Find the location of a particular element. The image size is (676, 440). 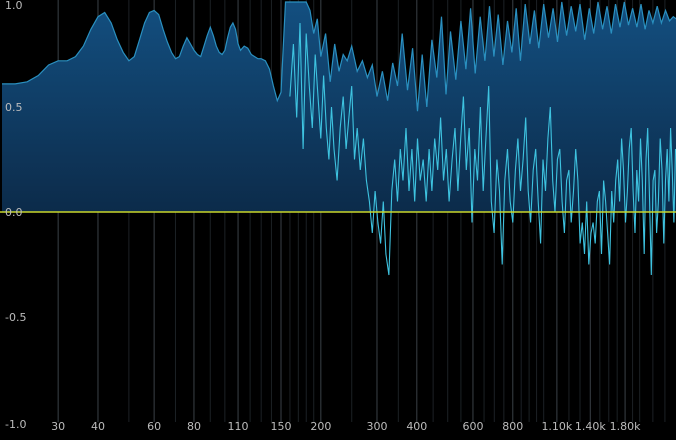

y-tick-label: 0.0 is located at coordinates (14, 212).